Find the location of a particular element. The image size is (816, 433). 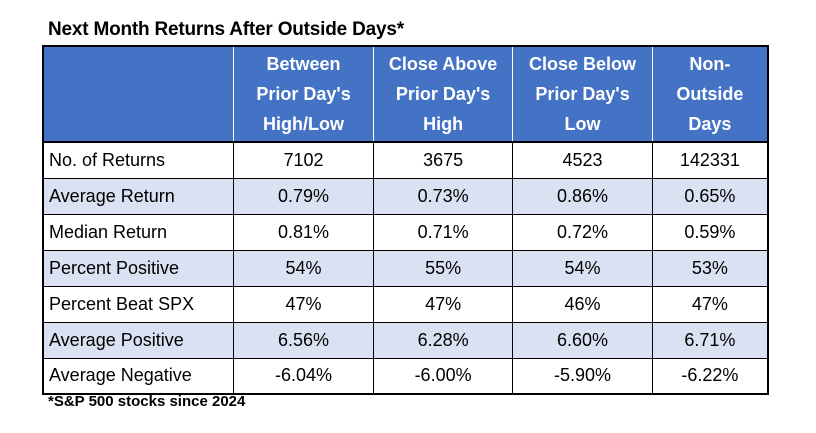

table-cell: 6.56% is located at coordinates (303, 339).